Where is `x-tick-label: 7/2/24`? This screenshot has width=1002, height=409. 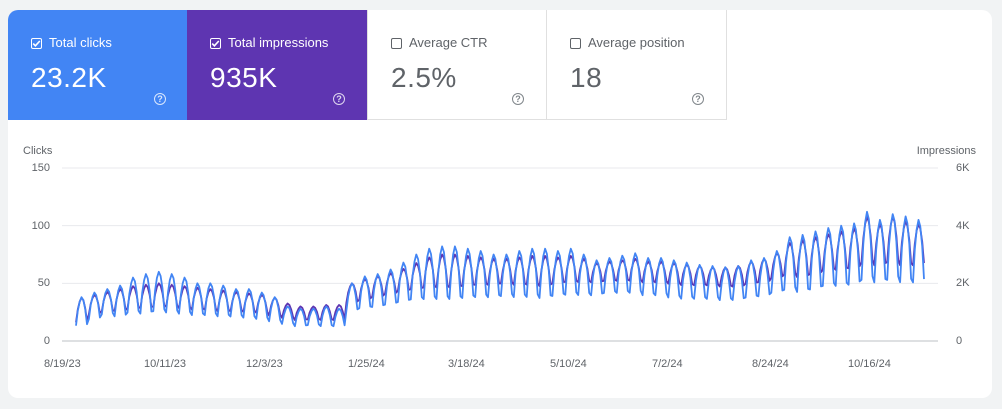
x-tick-label: 7/2/24 is located at coordinates (667, 364).